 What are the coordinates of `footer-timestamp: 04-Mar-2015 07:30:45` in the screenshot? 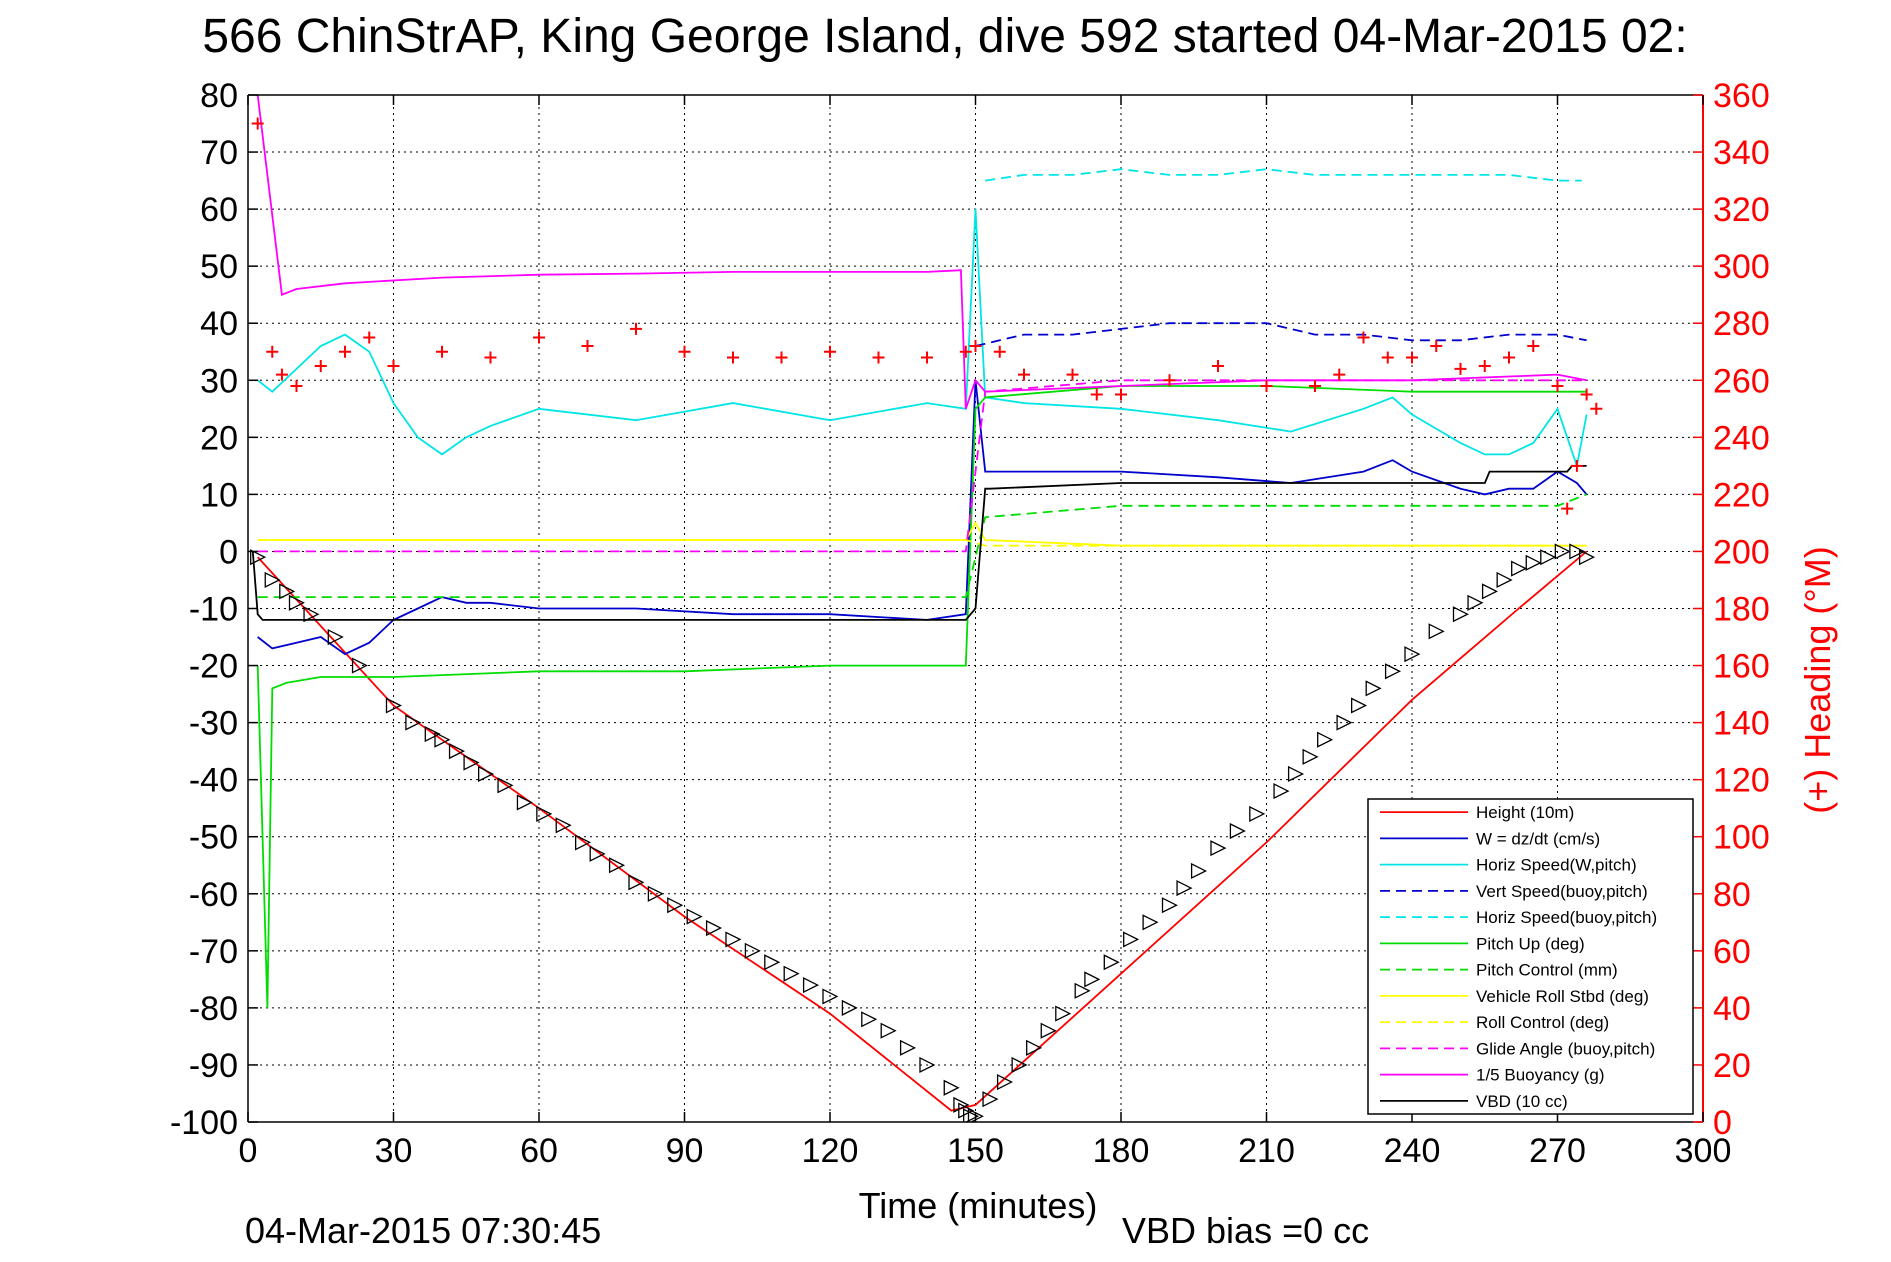 It's located at (423, 1230).